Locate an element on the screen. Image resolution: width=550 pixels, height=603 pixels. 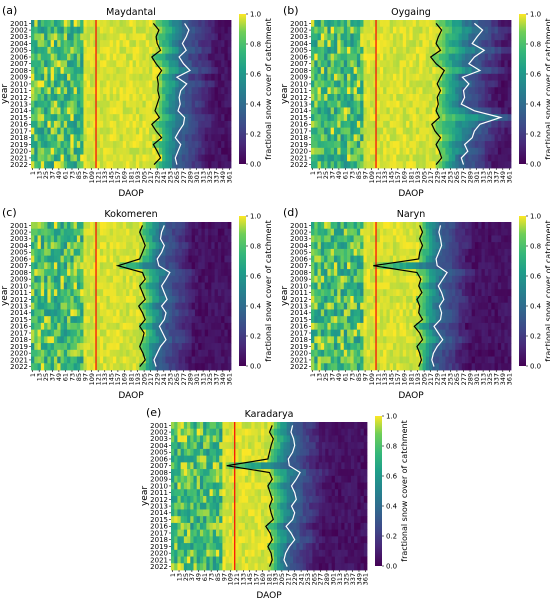
colorbar-tick-label: 0.8 is located at coordinates (255, 247).